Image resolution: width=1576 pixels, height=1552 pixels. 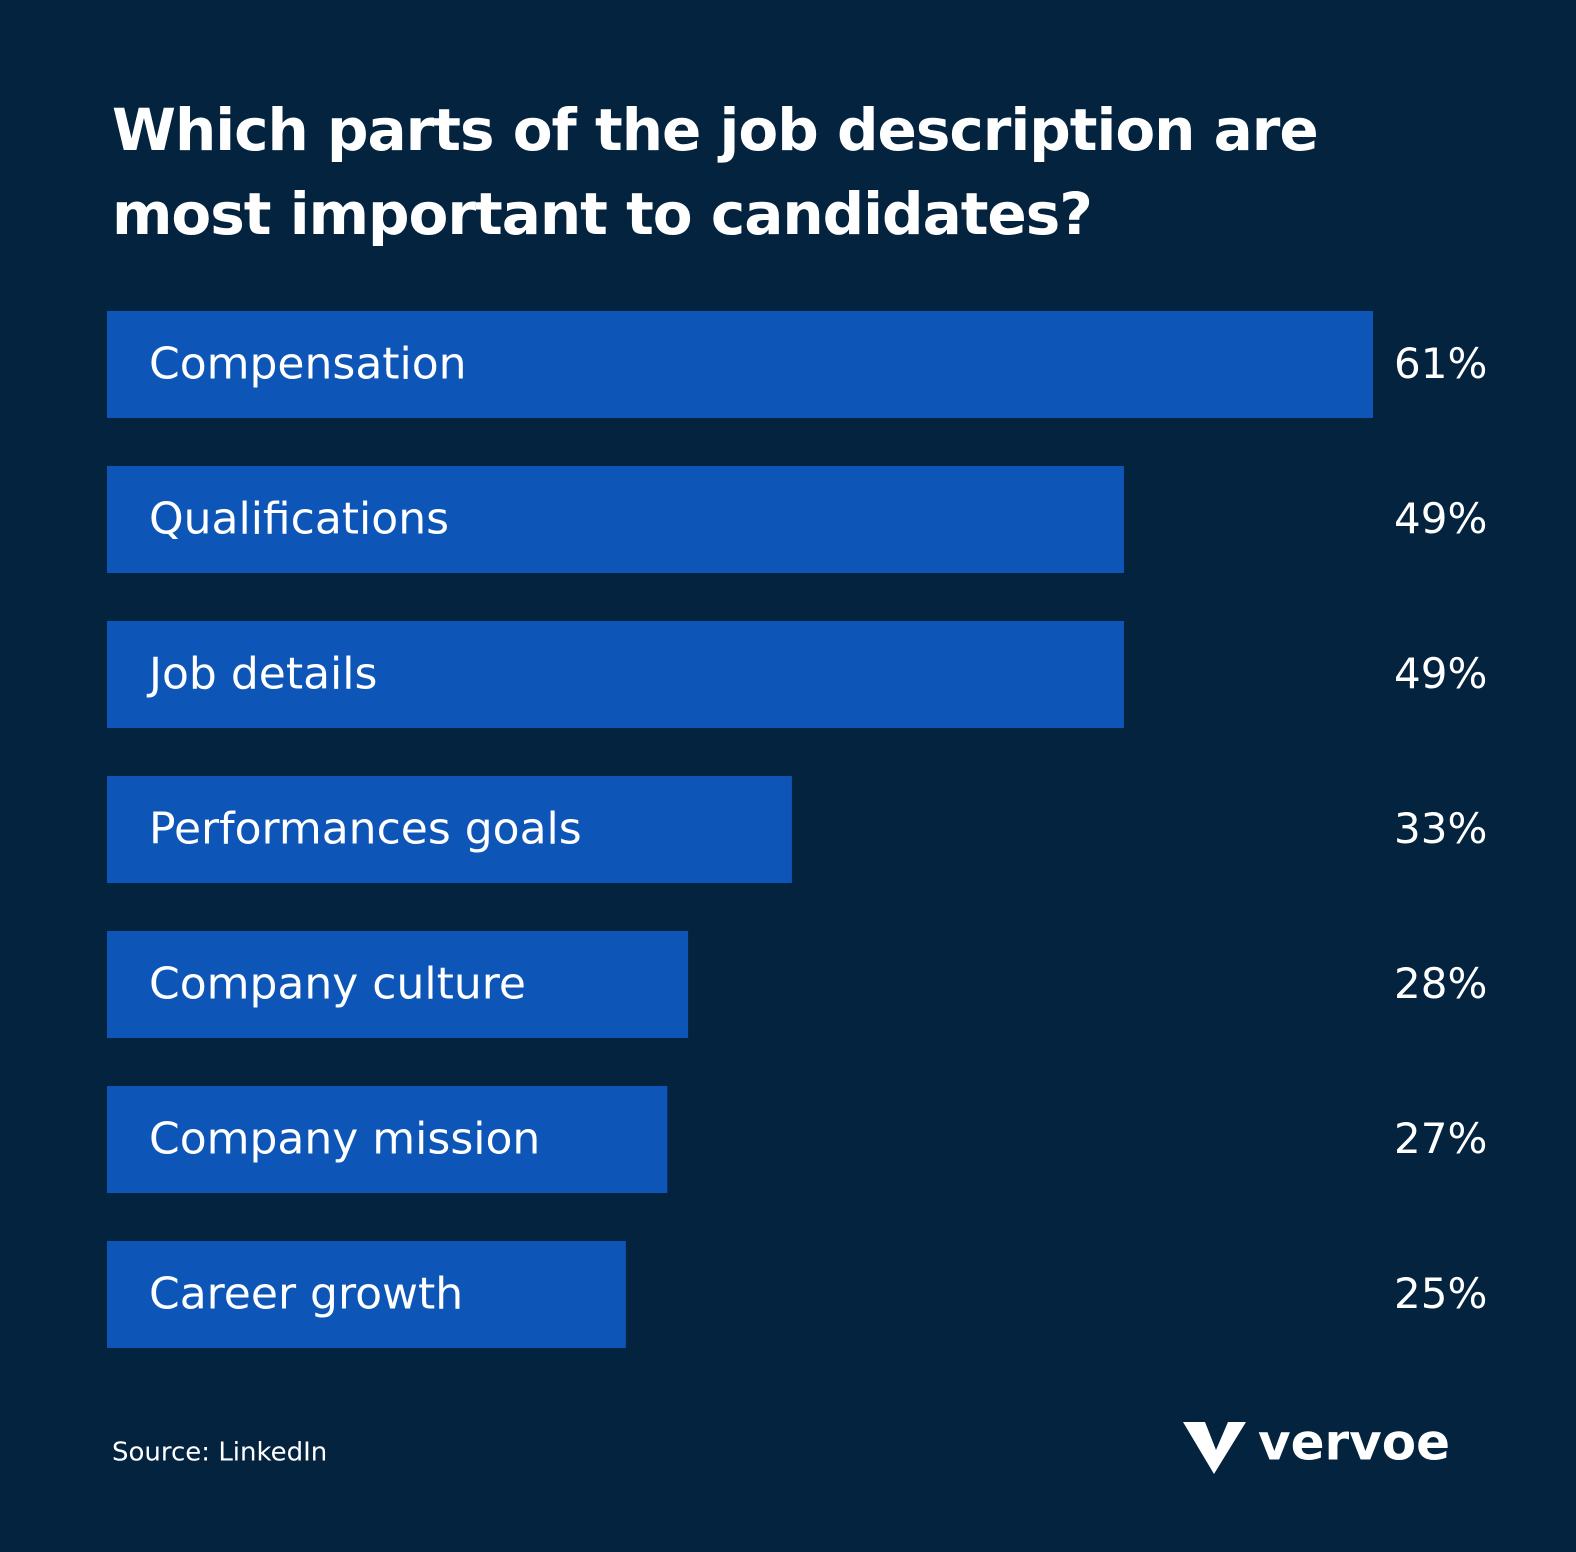 I want to click on category-label: Career growth, so click(x=306, y=1294).